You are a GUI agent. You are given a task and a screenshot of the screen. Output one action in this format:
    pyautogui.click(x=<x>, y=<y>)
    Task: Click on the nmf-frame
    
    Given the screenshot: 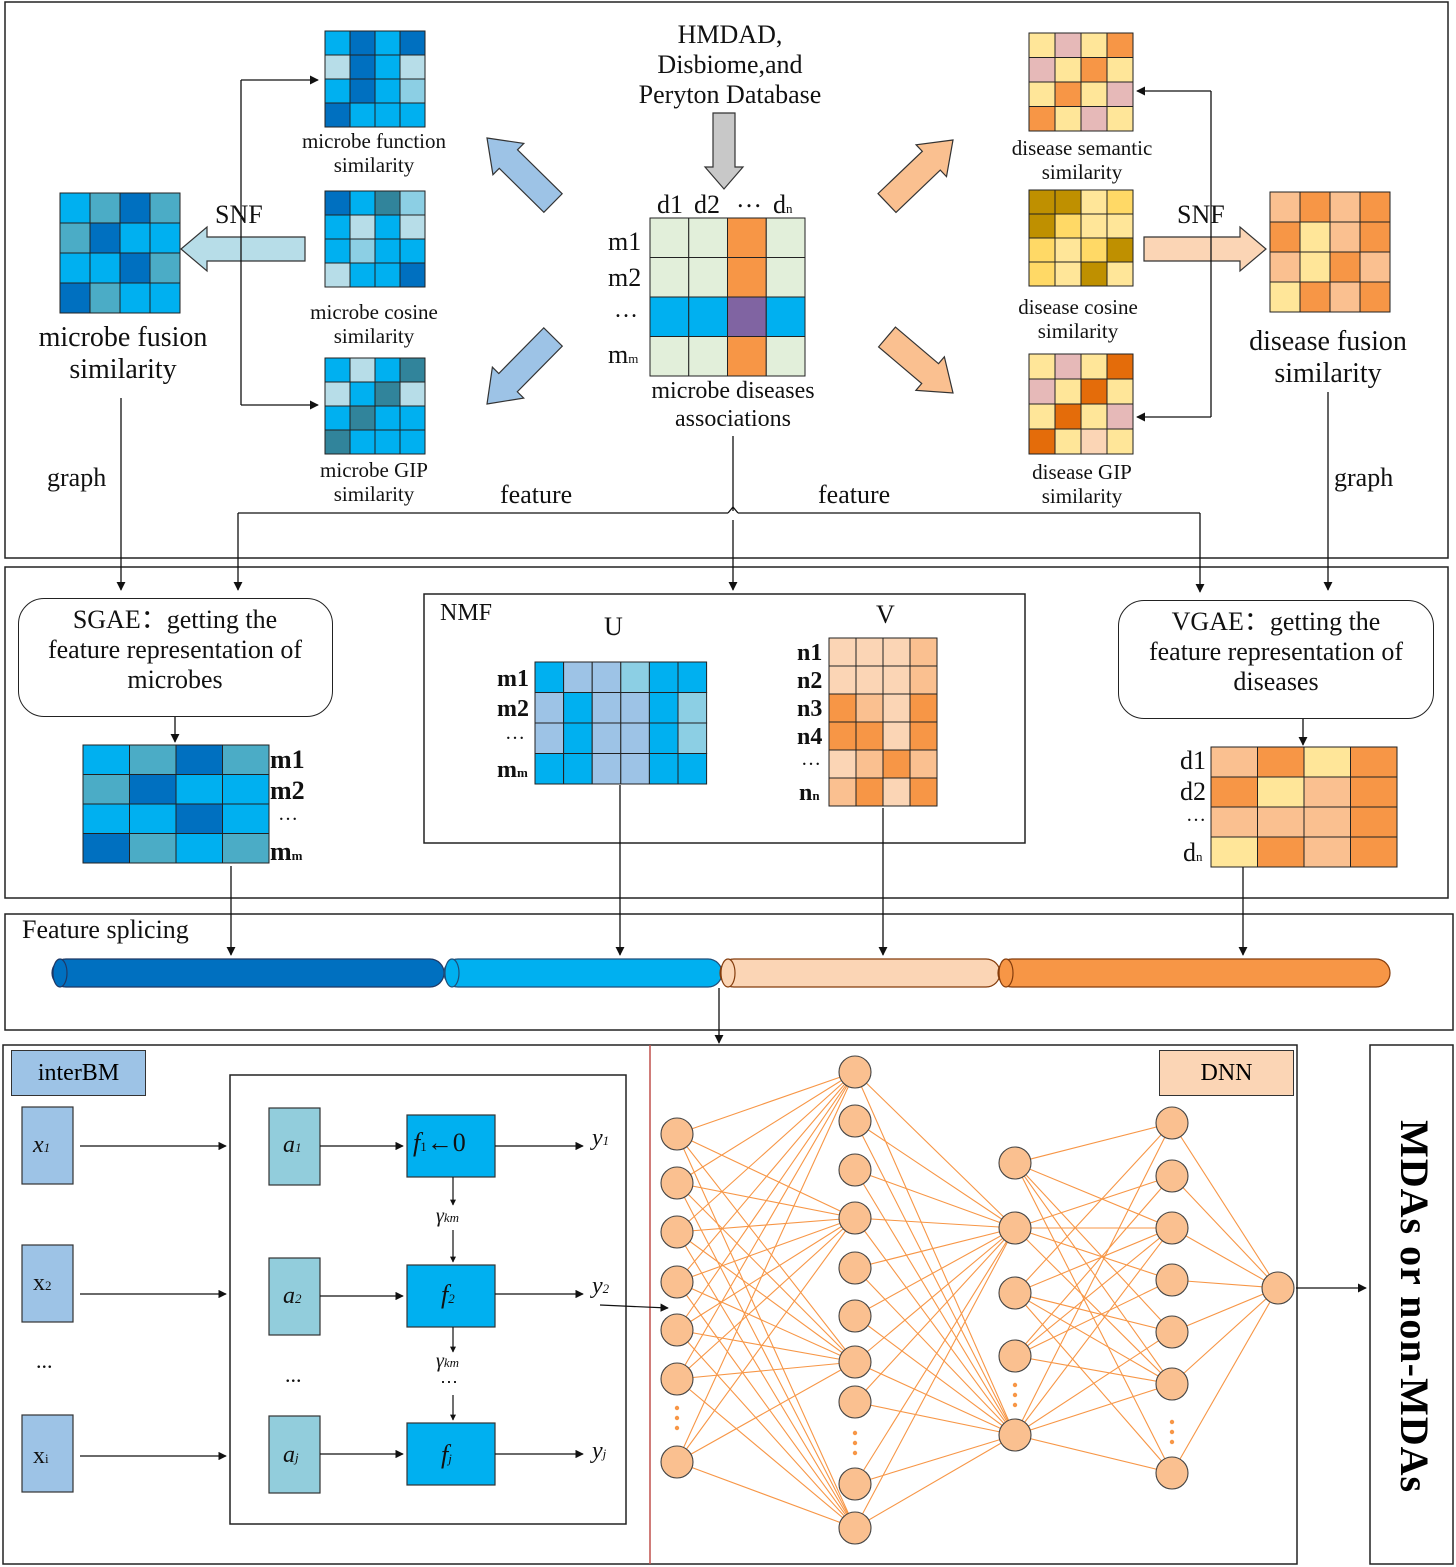 What is the action you would take?
    pyautogui.click(x=724, y=718)
    